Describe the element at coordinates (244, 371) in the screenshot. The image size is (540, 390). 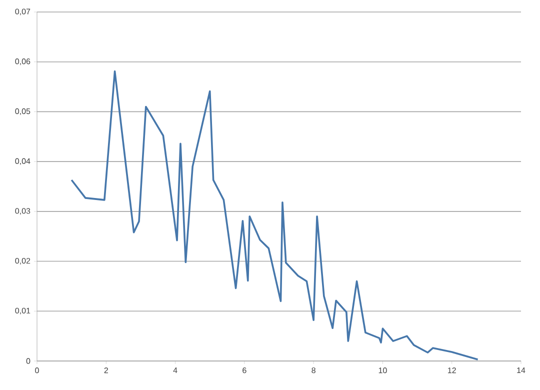
I see `x-tick-label: 6` at that location.